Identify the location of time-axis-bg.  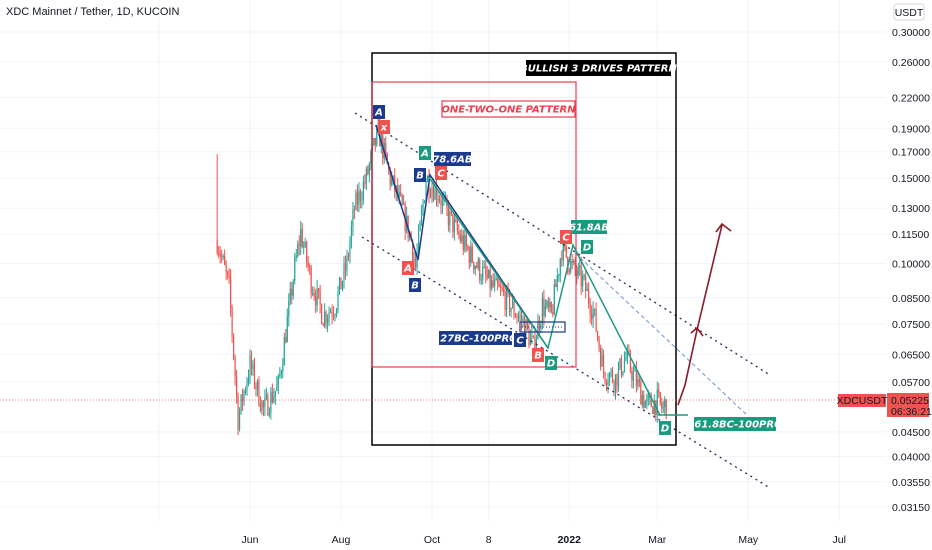
(466, 536).